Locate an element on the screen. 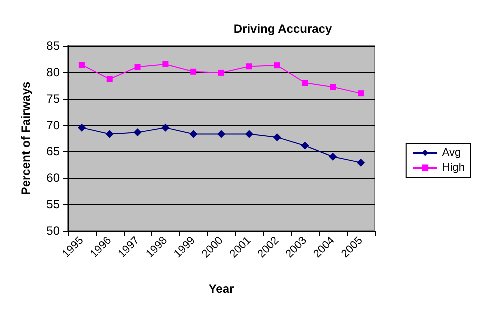 The height and width of the screenshot is (321, 483). y-axis-title: Percent of Fairways is located at coordinates (26, 138).